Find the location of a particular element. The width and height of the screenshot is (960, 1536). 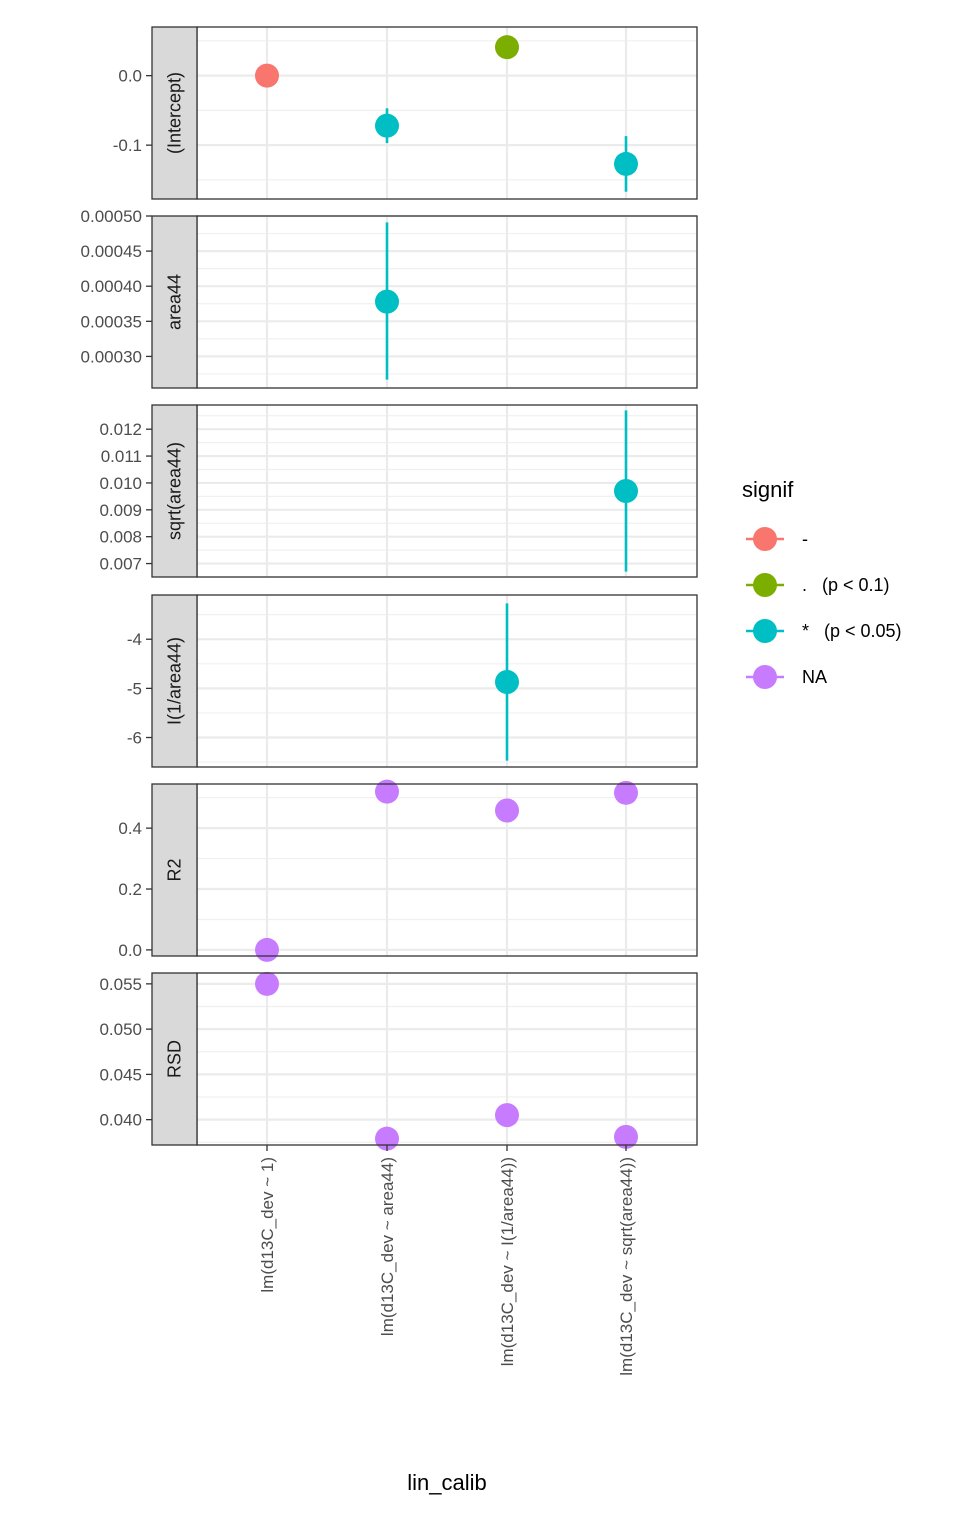

facet-panel: RSD 0.040 0.045 0.050 0.055 is located at coordinates (398, 1061).